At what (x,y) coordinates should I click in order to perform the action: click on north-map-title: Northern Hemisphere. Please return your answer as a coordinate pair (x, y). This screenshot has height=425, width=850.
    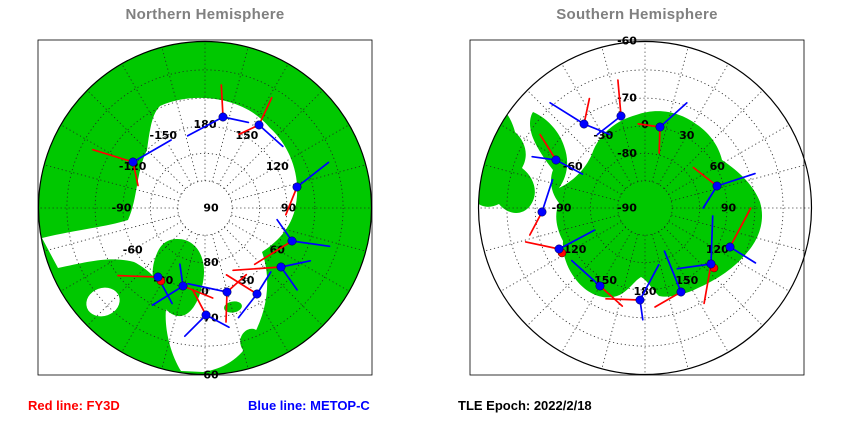
    Looking at the image, I should click on (205, 14).